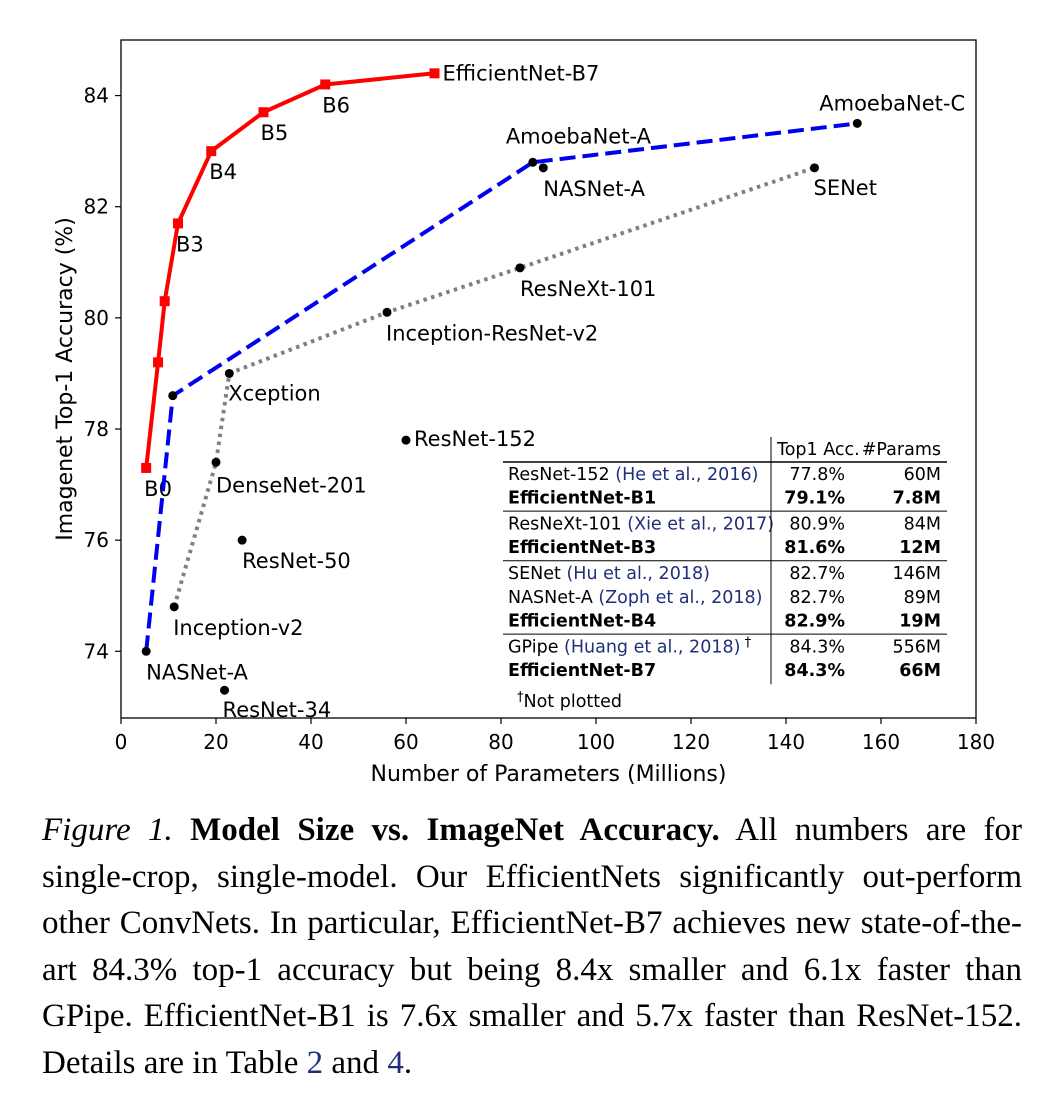  I want to click on point-label: ResNet-34, so click(277, 710).